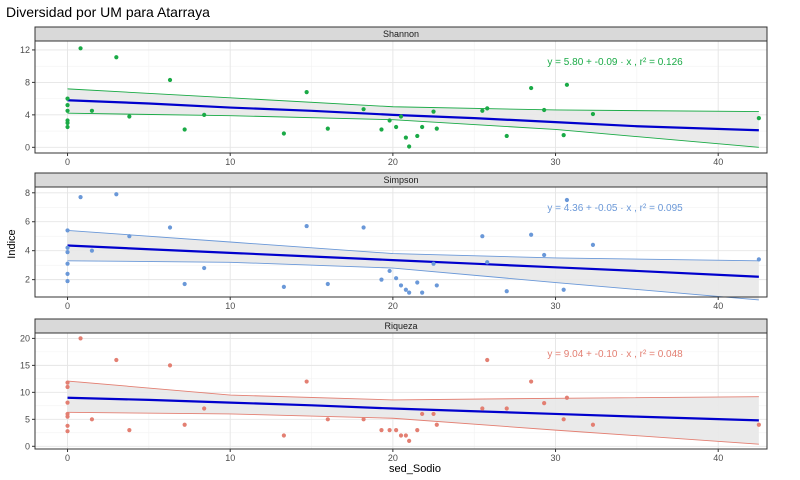 The image size is (800, 480). I want to click on y-axis-title: Indice, so click(12, 243).